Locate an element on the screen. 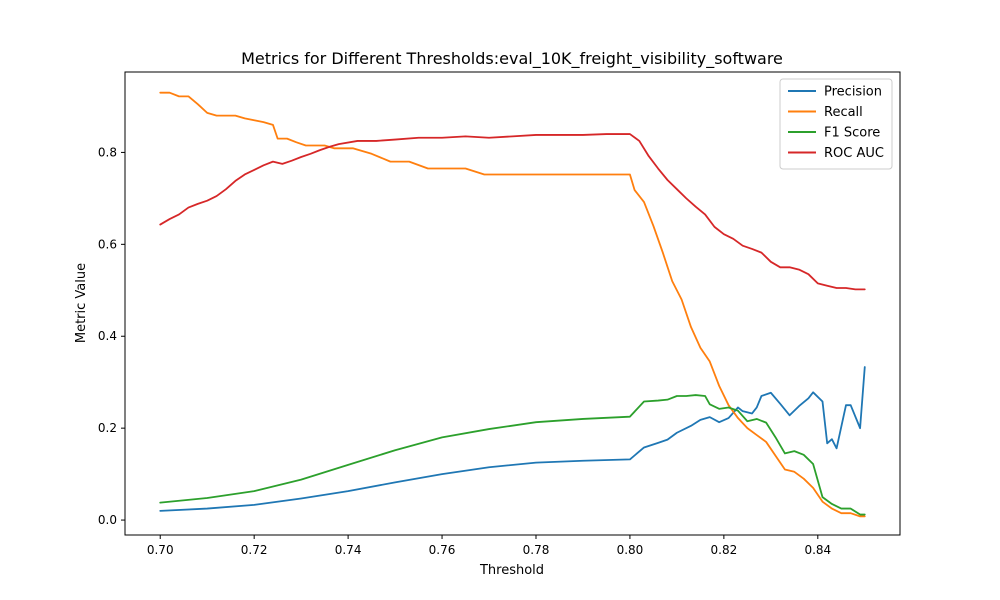 This screenshot has height=600, width=1000. x-axis: 0.70 0.72 0.74 0.76 0.78 0.80 0.82 0.84 is located at coordinates (489, 546).